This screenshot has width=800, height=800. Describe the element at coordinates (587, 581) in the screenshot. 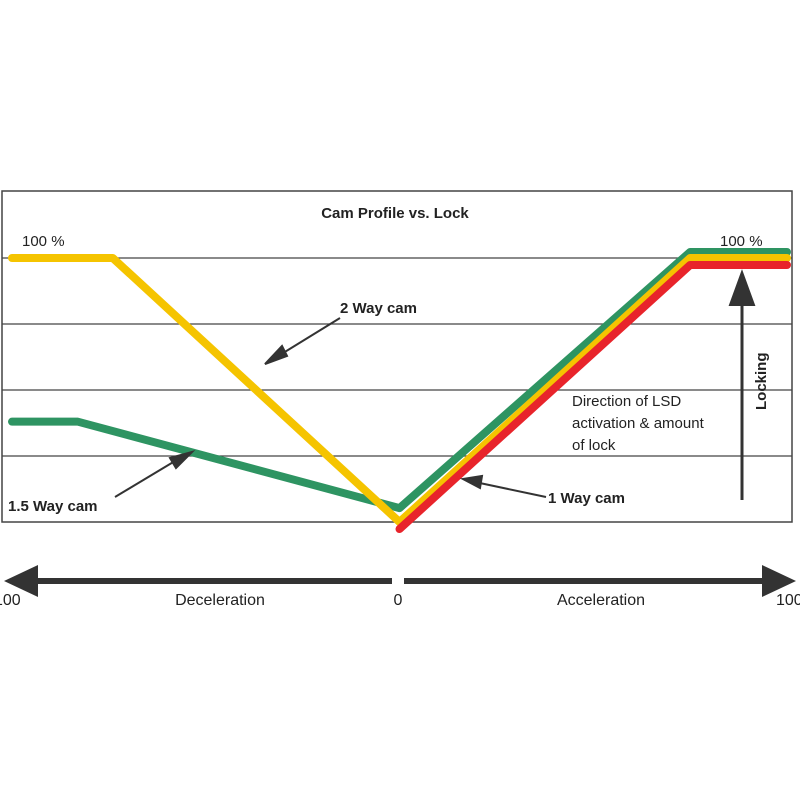

I see `acceleration-axis-line` at that location.